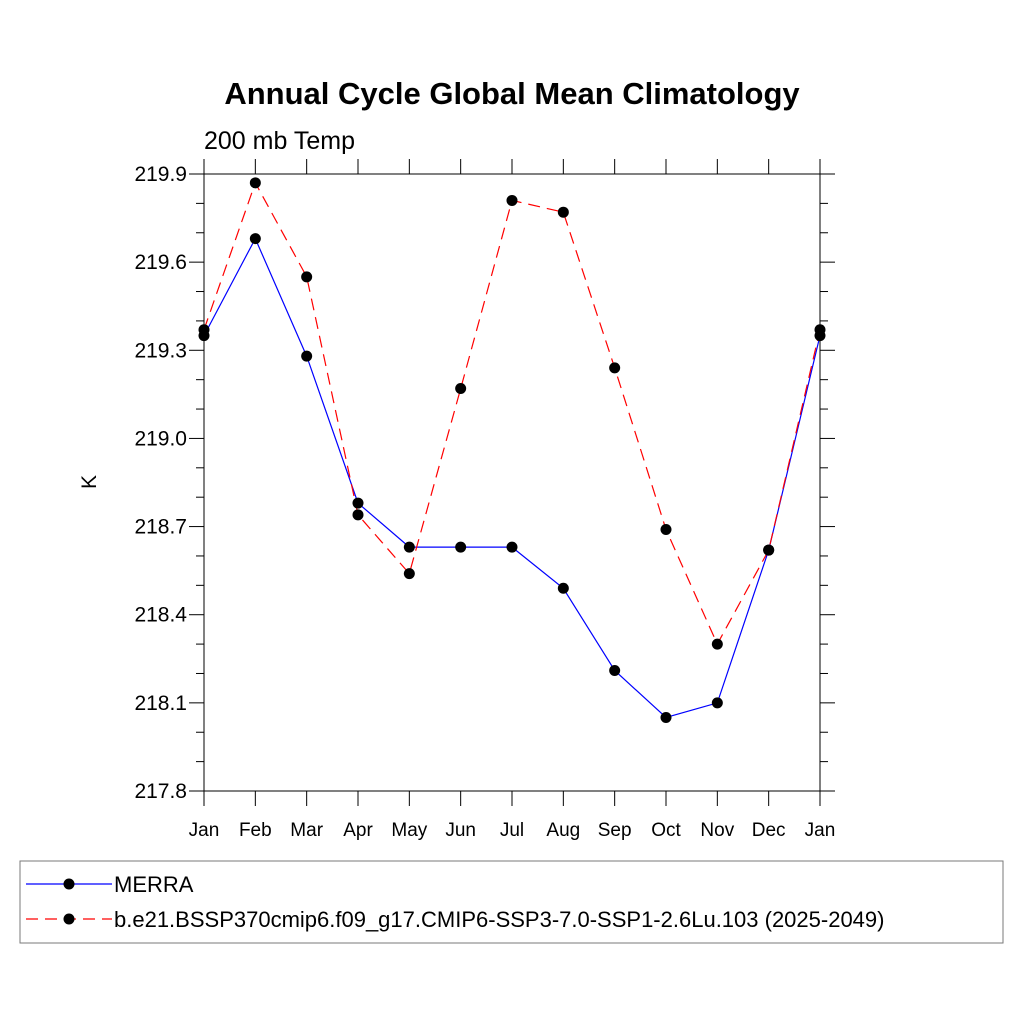  I want to click on x-tick-label: Nov, so click(717, 830).